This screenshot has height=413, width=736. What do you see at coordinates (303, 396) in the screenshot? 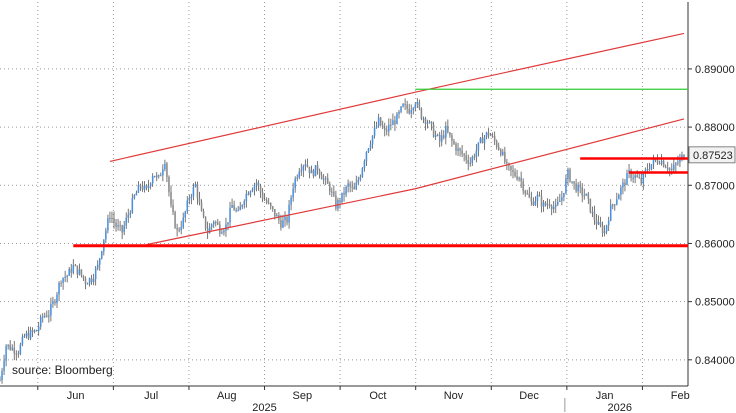
I see `x-tick-label: Sep` at bounding box center [303, 396].